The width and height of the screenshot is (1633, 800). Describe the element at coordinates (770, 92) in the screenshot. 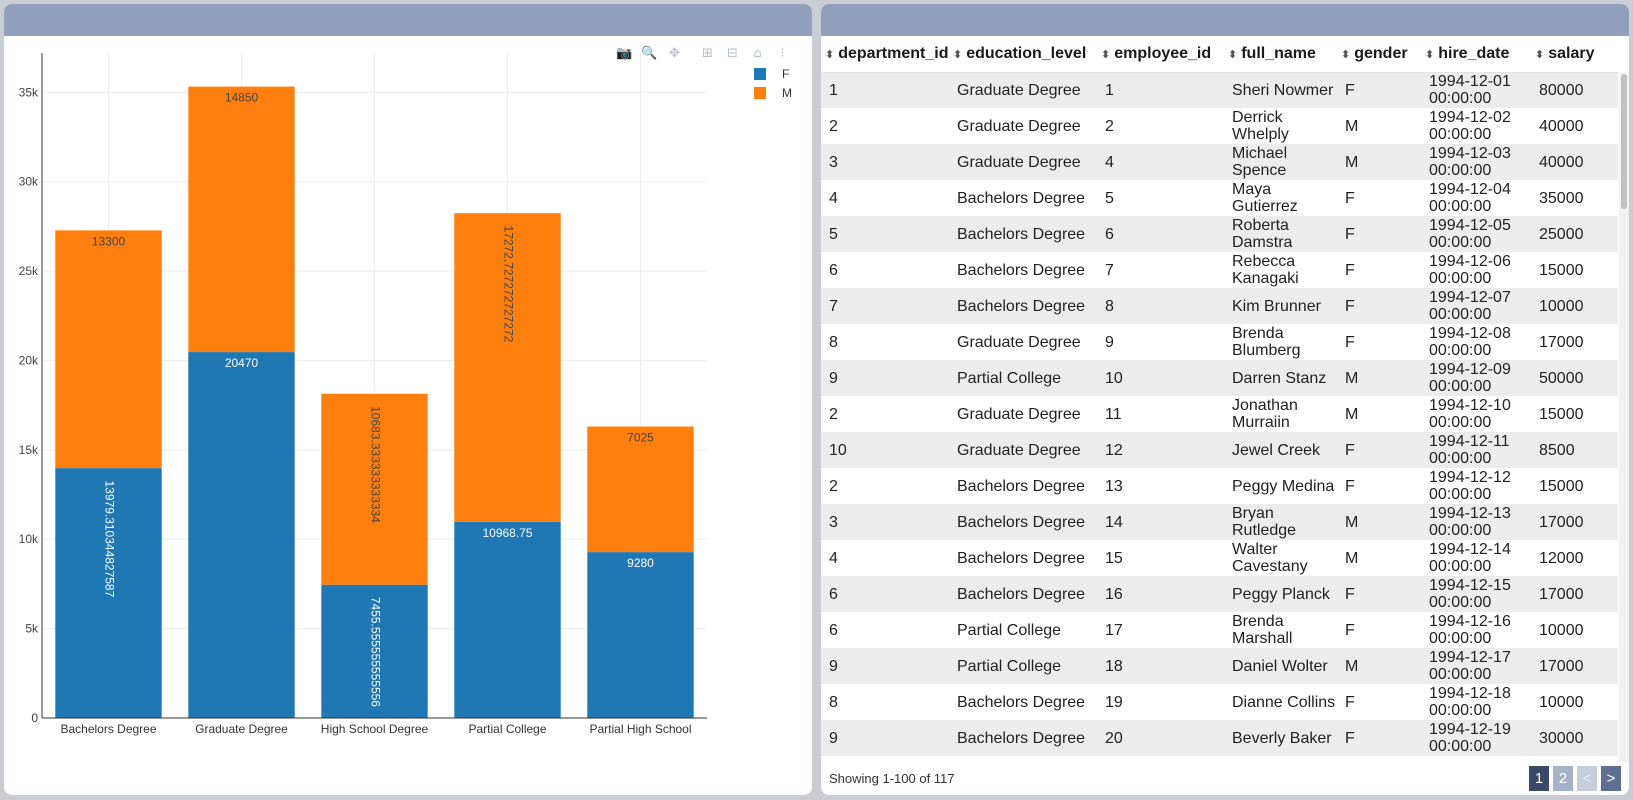

I see `legend-item-m: M` at that location.